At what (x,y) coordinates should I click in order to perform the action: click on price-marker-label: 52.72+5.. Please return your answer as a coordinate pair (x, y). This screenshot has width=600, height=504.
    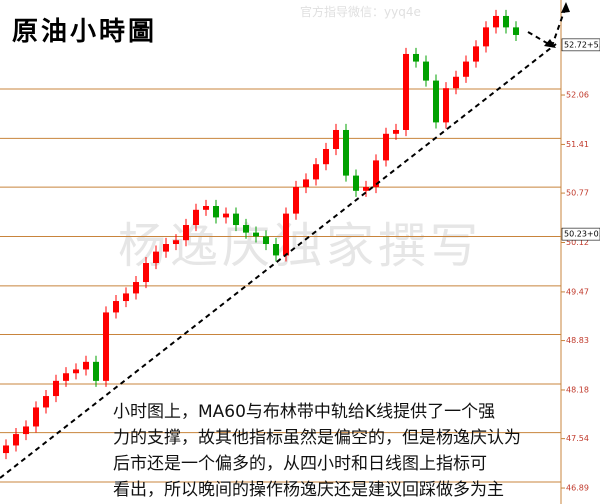
    Looking at the image, I should click on (582, 44).